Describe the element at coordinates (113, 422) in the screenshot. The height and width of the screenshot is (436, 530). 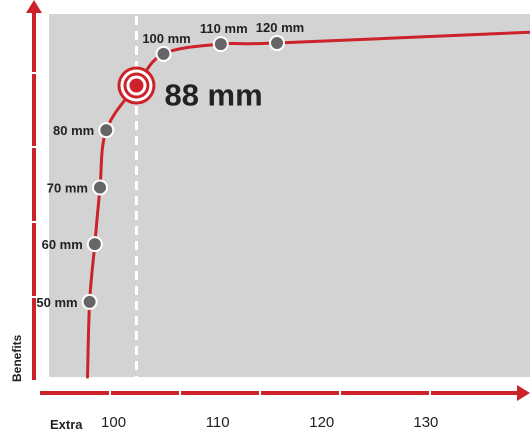
I see `x-tick-label: 100` at that location.